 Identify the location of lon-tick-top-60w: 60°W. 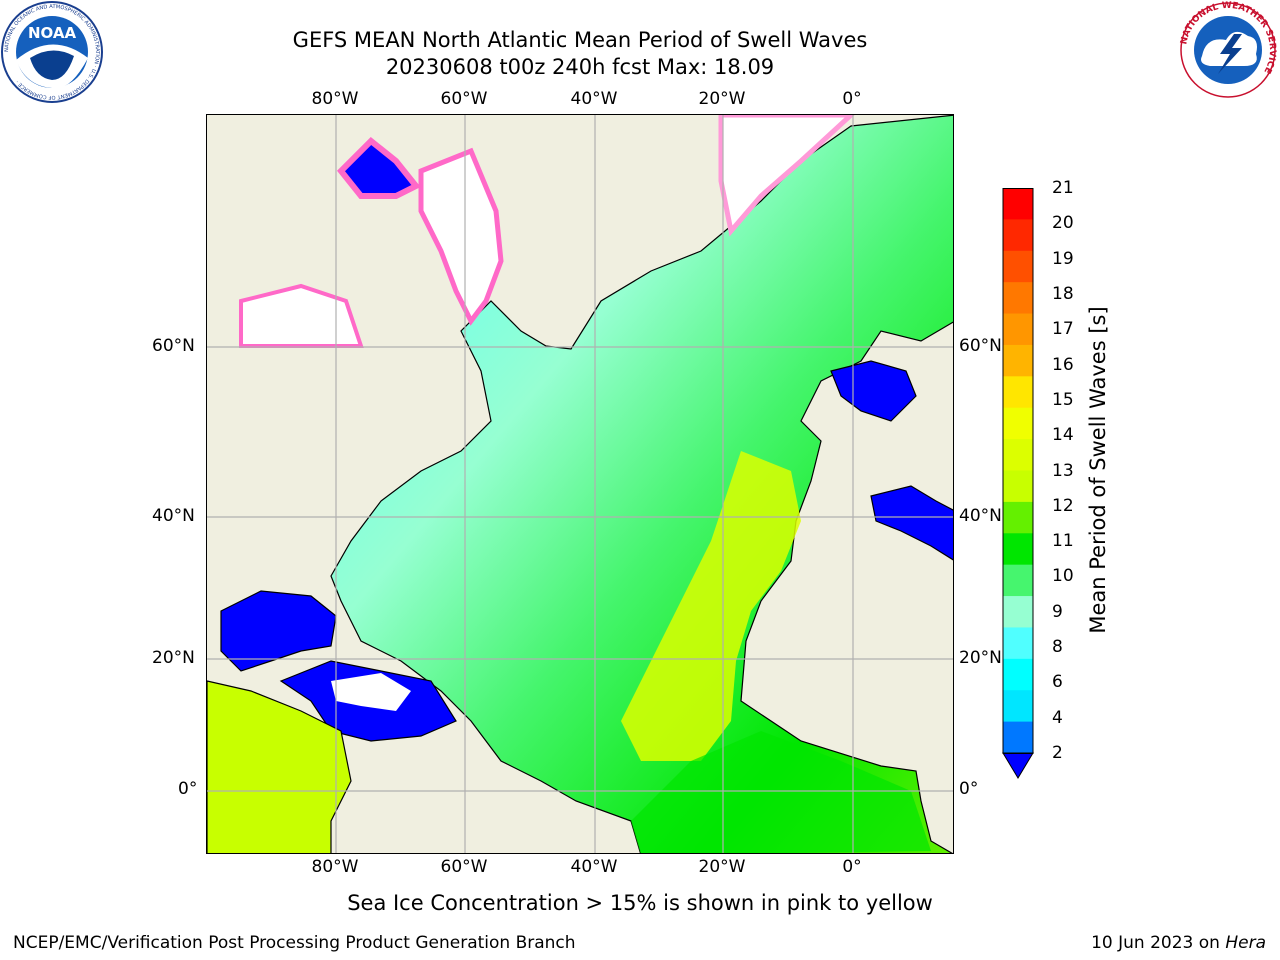
(464, 99).